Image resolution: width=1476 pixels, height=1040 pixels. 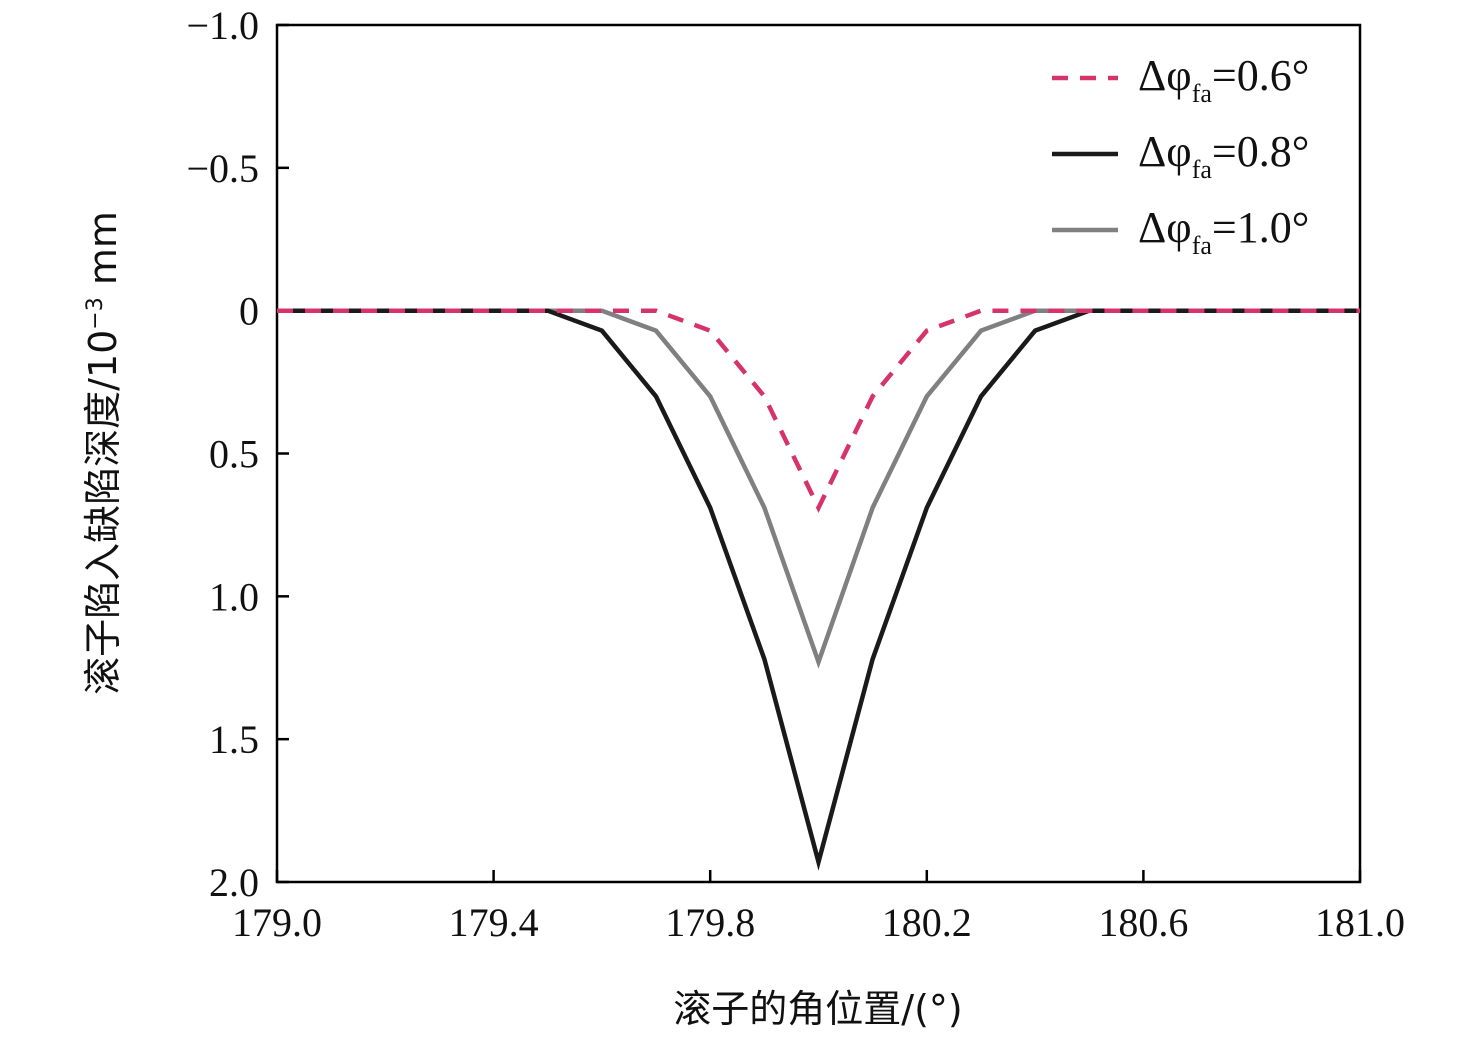 What do you see at coordinates (95, 313) in the screenshot?
I see `y-axis-title-exponent: −3` at bounding box center [95, 313].